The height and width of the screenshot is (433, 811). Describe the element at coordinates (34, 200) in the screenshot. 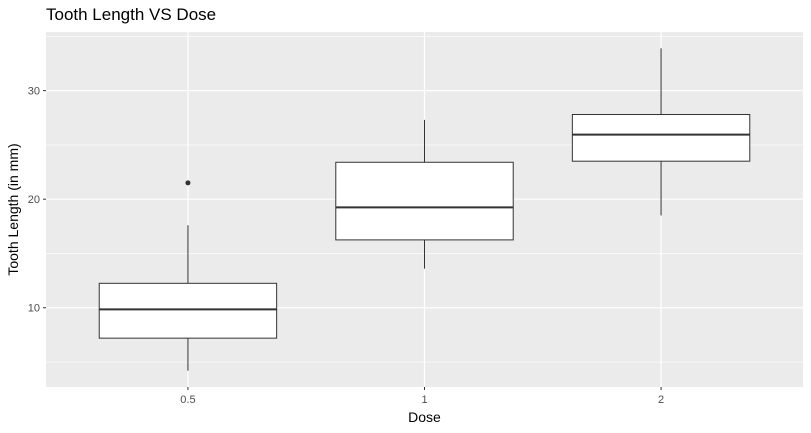

I see `y-tick-label: 20` at that location.